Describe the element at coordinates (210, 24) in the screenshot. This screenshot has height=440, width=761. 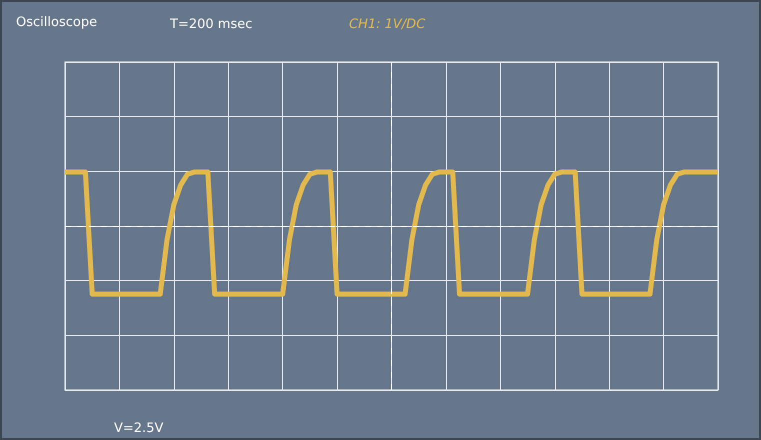
I see `text: T=200 msec` at that location.